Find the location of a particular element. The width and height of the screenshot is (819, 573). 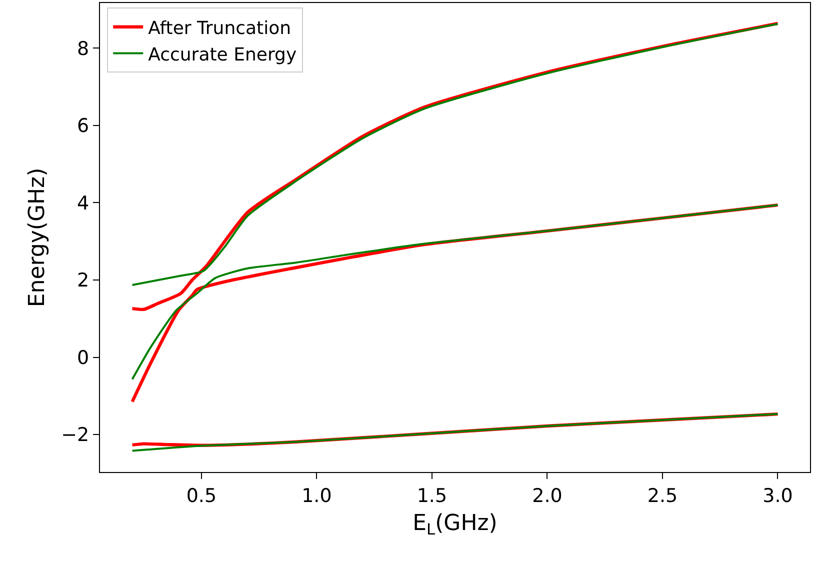

x-tick-label: 1.5 is located at coordinates (432, 495).